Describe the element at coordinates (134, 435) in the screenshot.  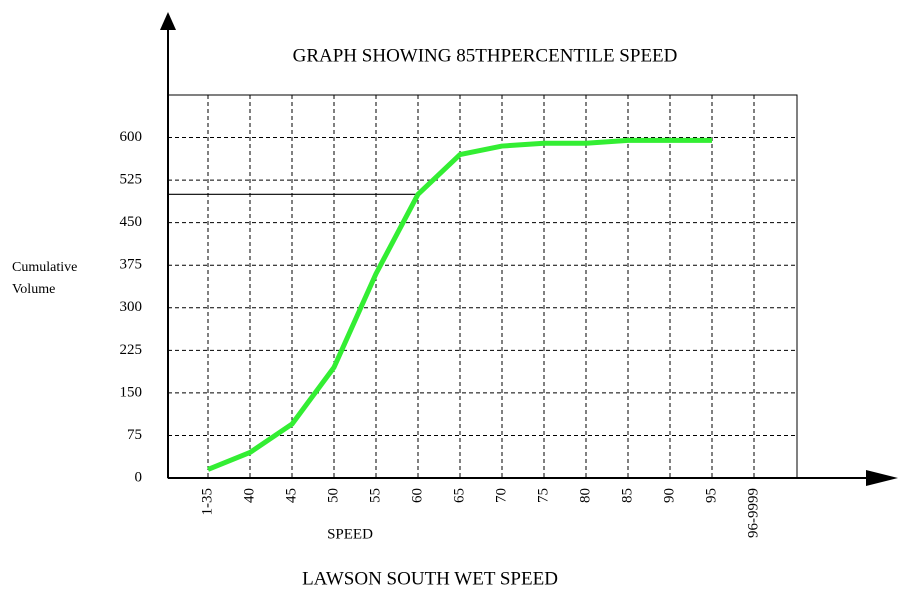
I see `y-tick-label: 75` at that location.